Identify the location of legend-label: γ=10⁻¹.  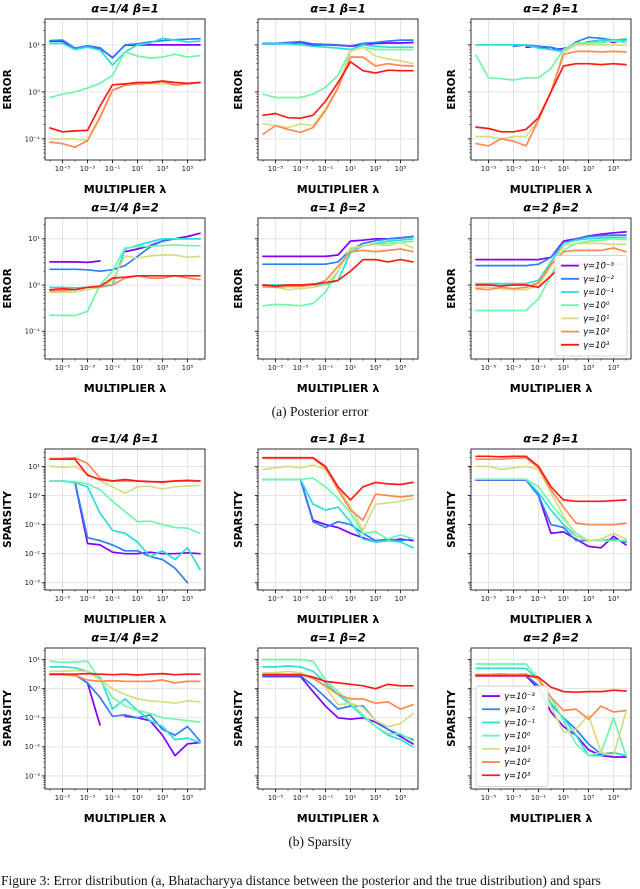
(519, 723).